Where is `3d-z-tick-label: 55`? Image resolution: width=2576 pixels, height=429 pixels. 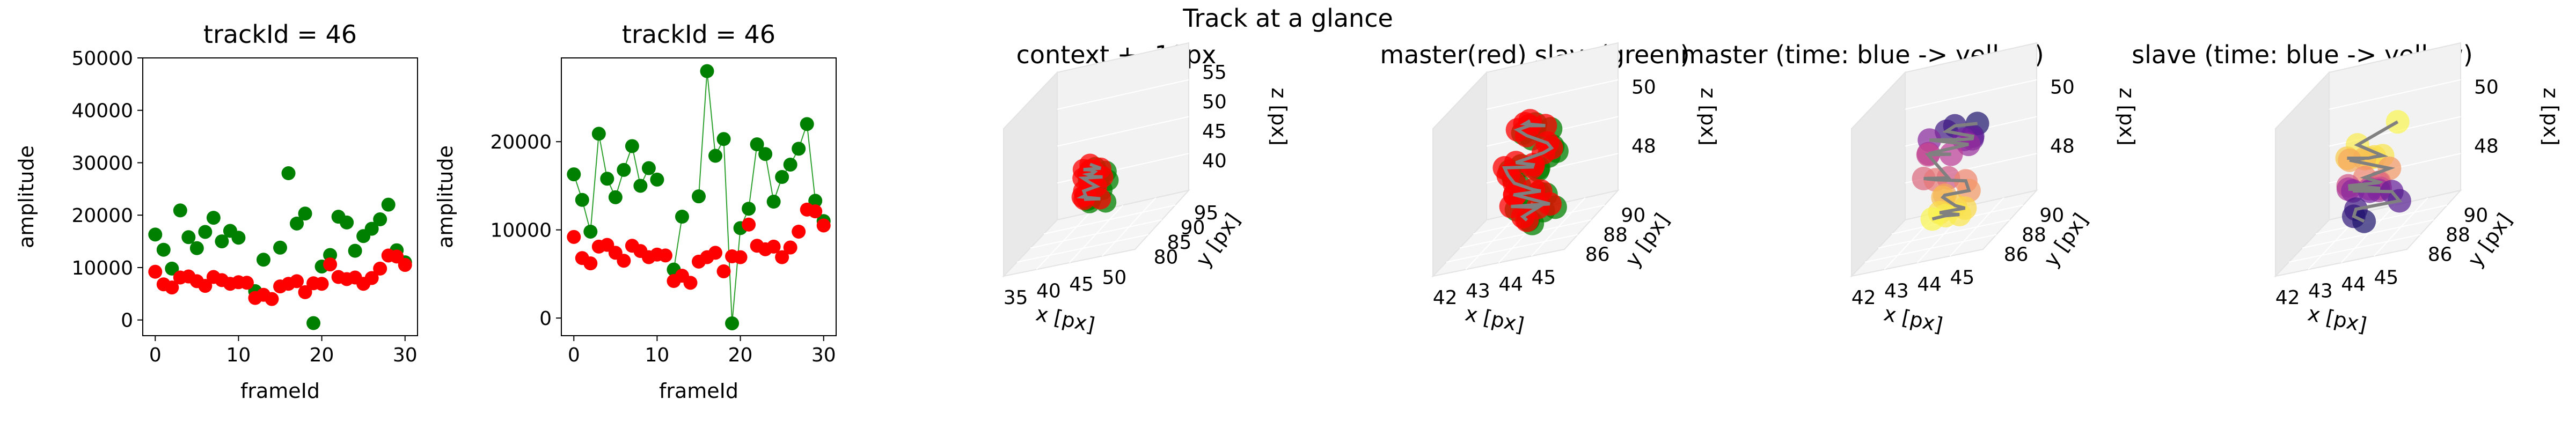
3d-z-tick-label: 55 is located at coordinates (1214, 73).